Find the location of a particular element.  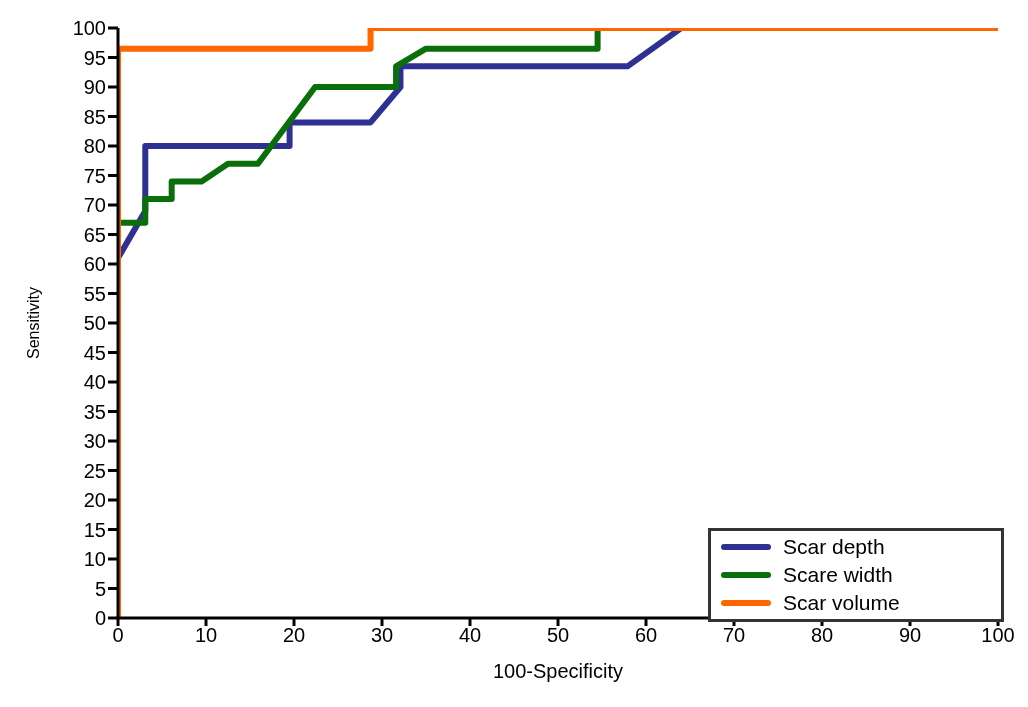

x-tick-label: 20 is located at coordinates (294, 635).